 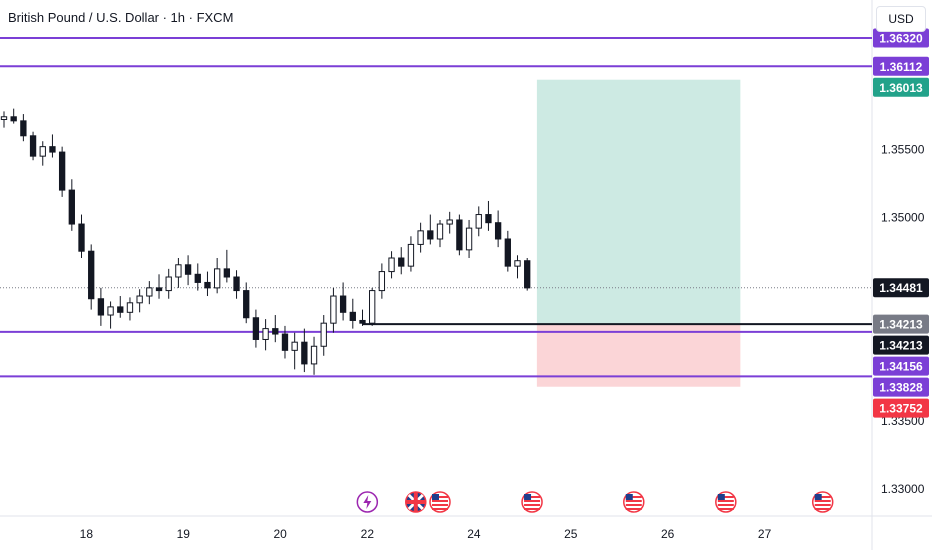 What do you see at coordinates (638, 202) in the screenshot?
I see `target-zone` at bounding box center [638, 202].